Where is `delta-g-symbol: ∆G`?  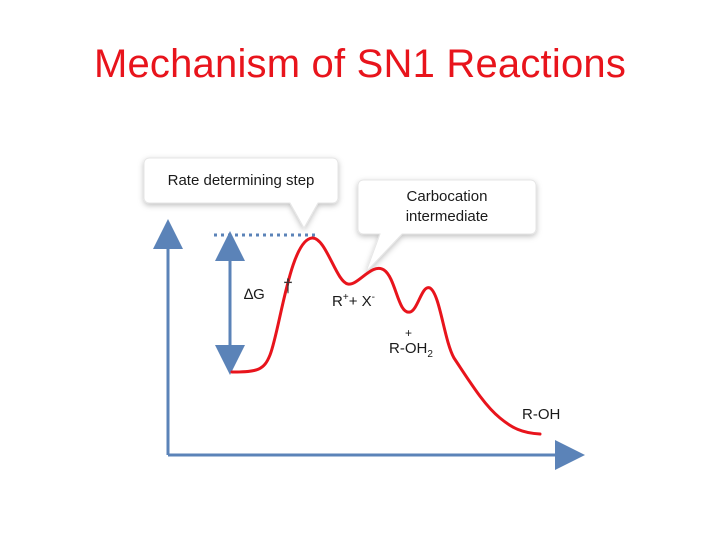
delta-g-symbol: ∆G is located at coordinates (254, 294).